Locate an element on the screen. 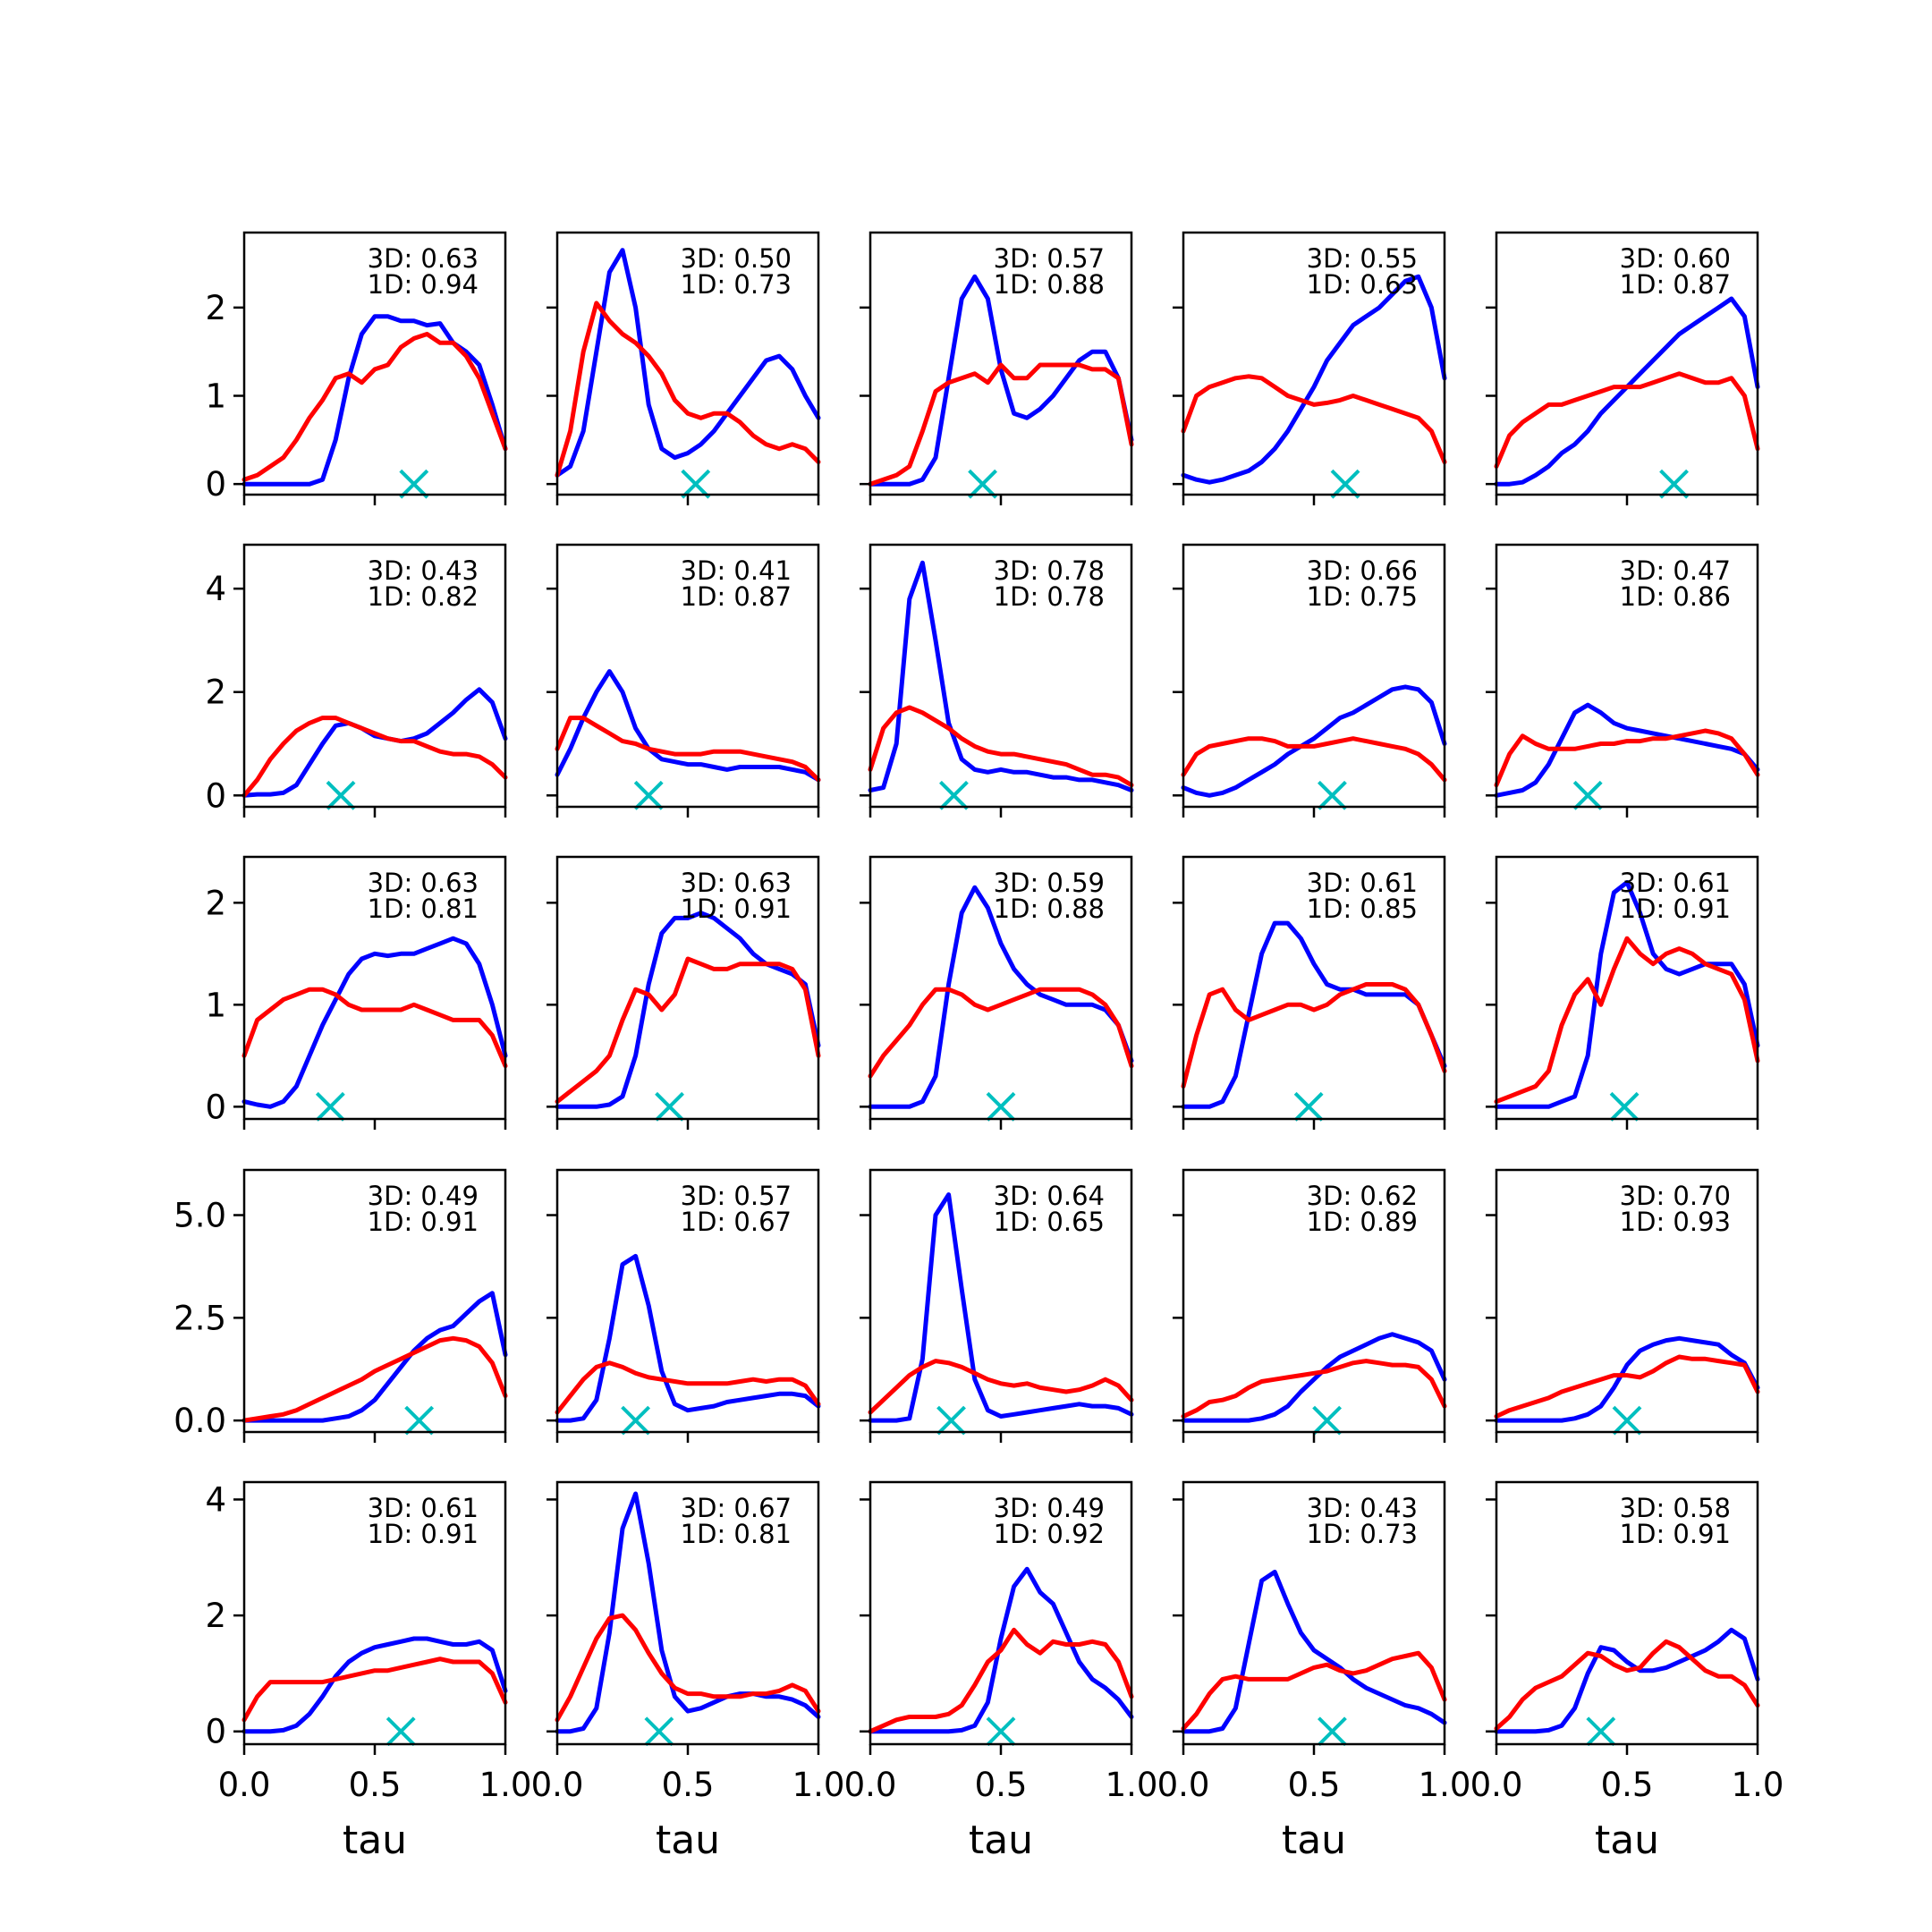  annotation-text: 3D: 0.55 is located at coordinates (1362, 258).